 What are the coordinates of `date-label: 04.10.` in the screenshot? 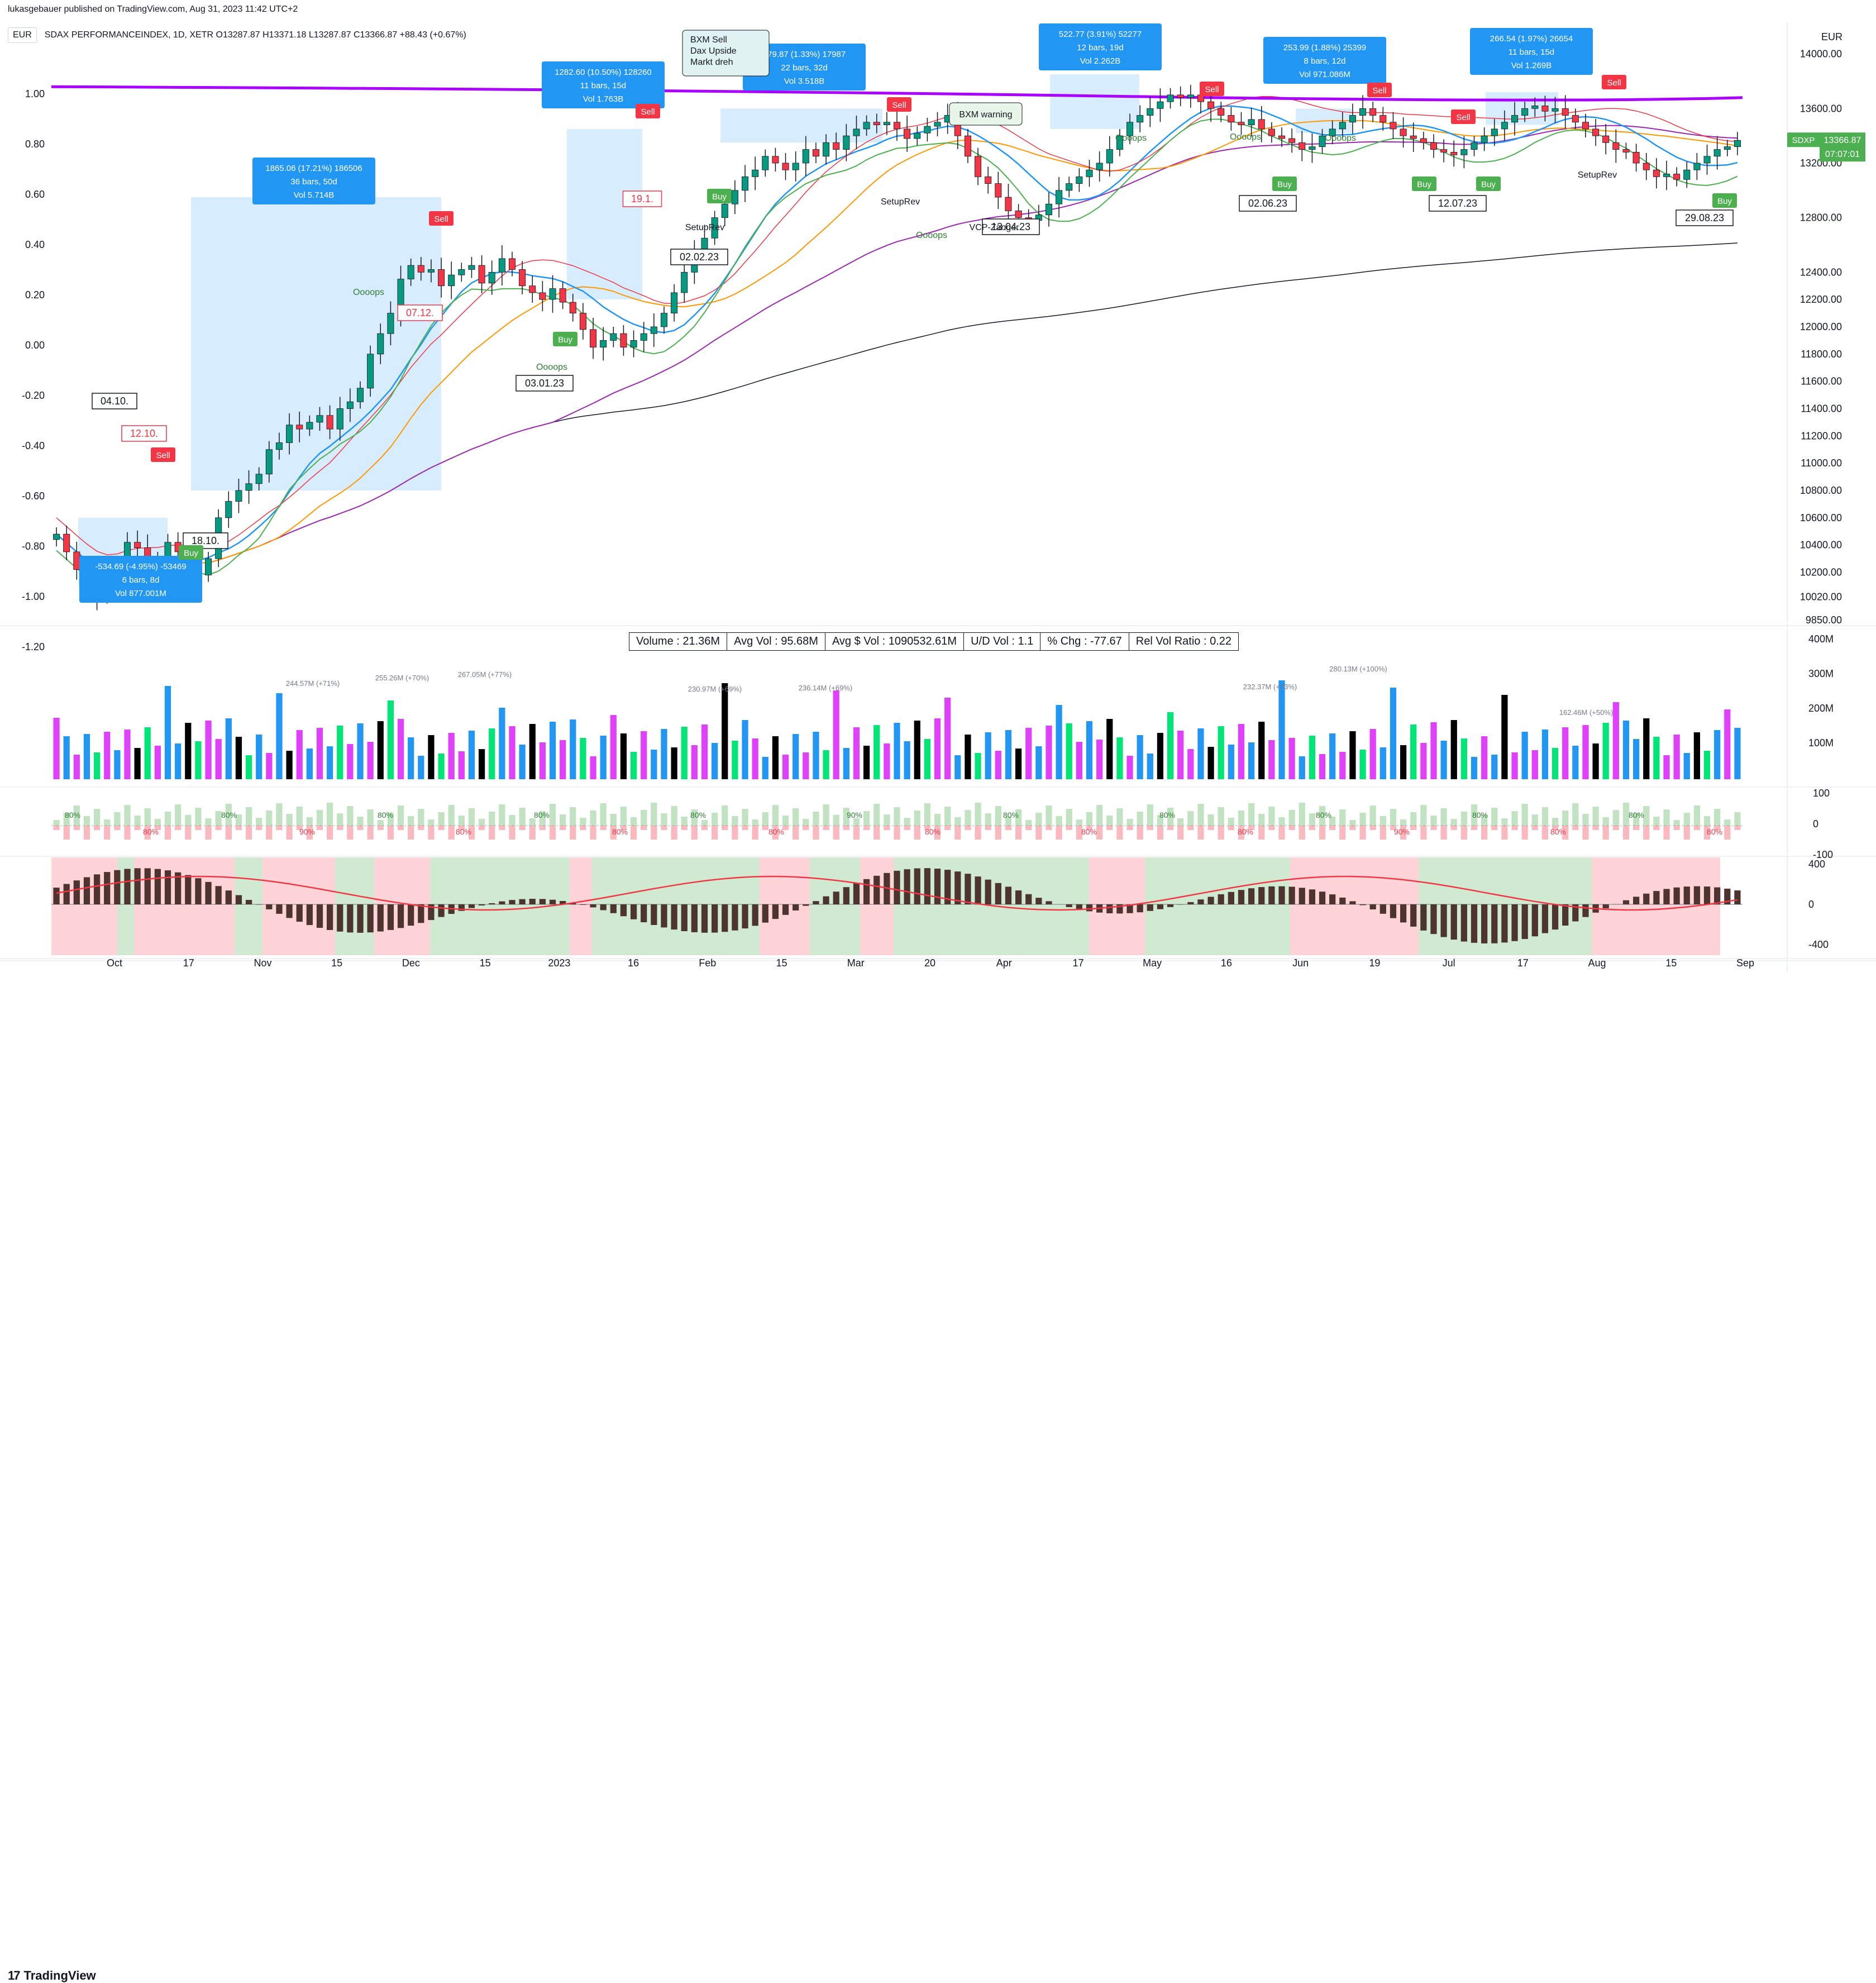 It's located at (115, 401).